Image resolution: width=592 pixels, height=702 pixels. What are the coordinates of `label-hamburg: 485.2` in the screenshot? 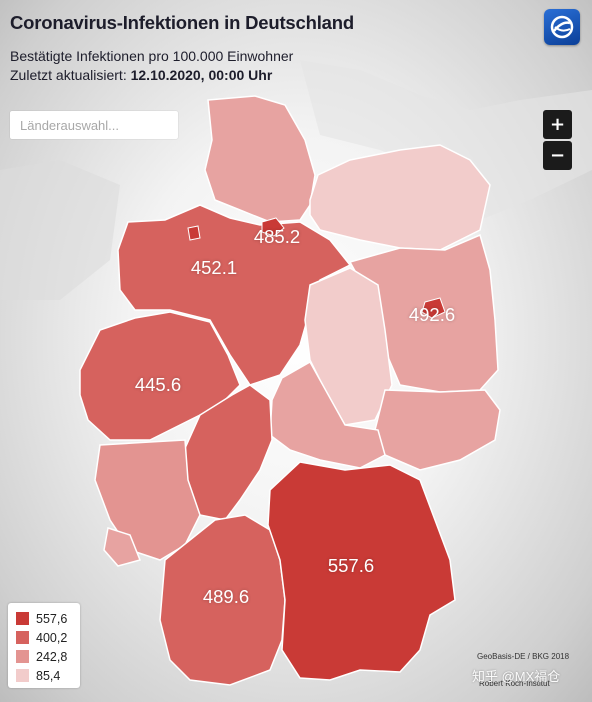 It's located at (277, 236).